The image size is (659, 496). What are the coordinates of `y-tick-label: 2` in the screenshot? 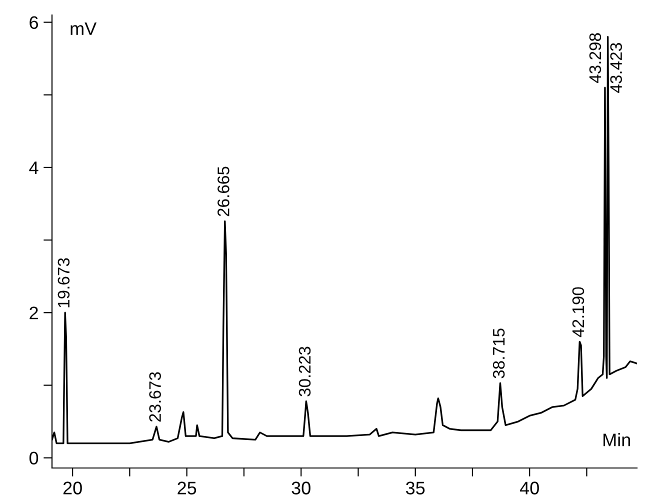 It's located at (34, 313).